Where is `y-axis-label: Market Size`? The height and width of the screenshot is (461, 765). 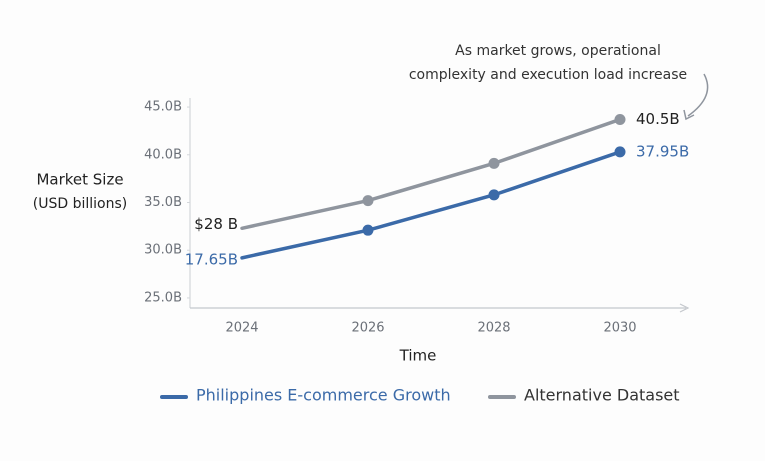
y-axis-label: Market Size is located at coordinates (79, 180).